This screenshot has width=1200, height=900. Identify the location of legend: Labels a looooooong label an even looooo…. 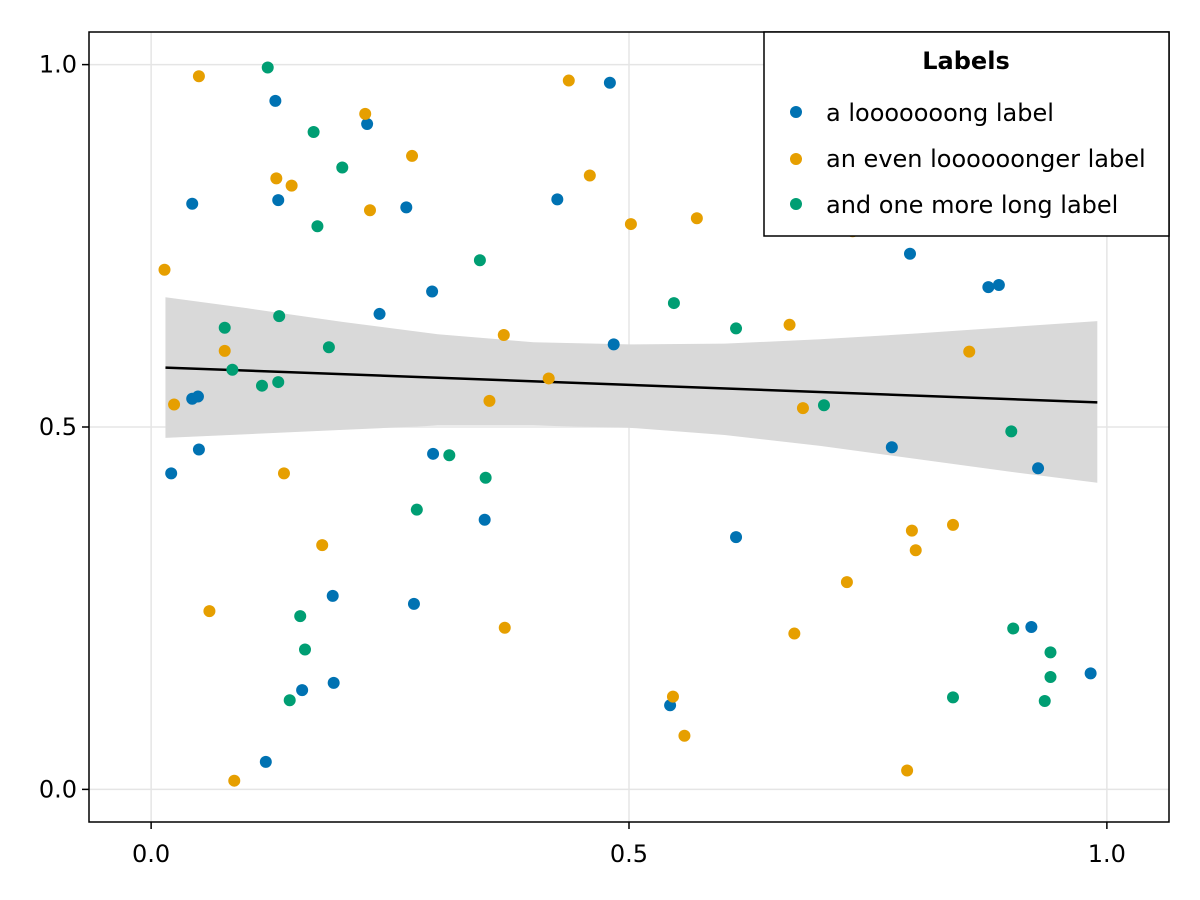
(966, 134).